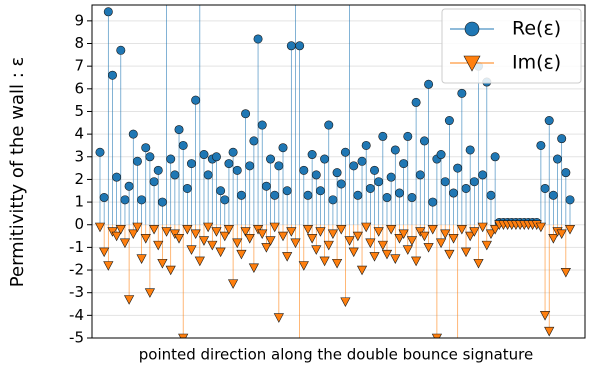  I want to click on y-tick-label: 1, so click(79, 202).